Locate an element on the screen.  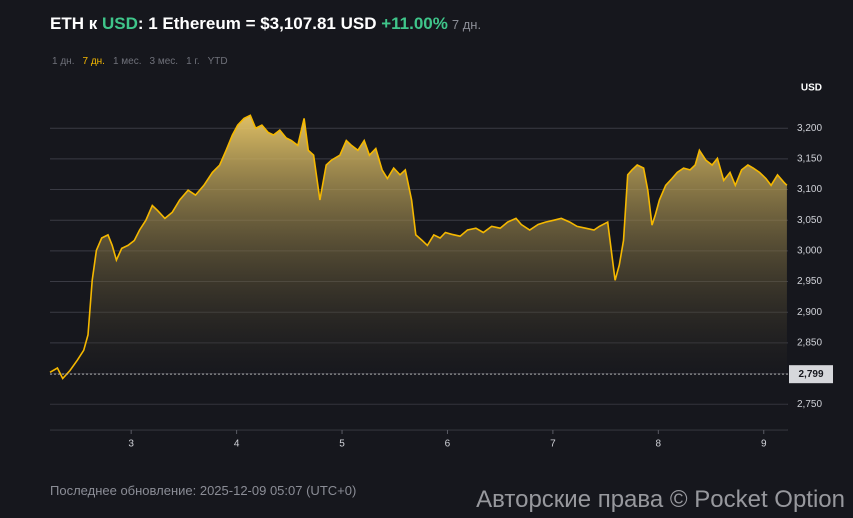
range-tab: 1 г. is located at coordinates (193, 61).